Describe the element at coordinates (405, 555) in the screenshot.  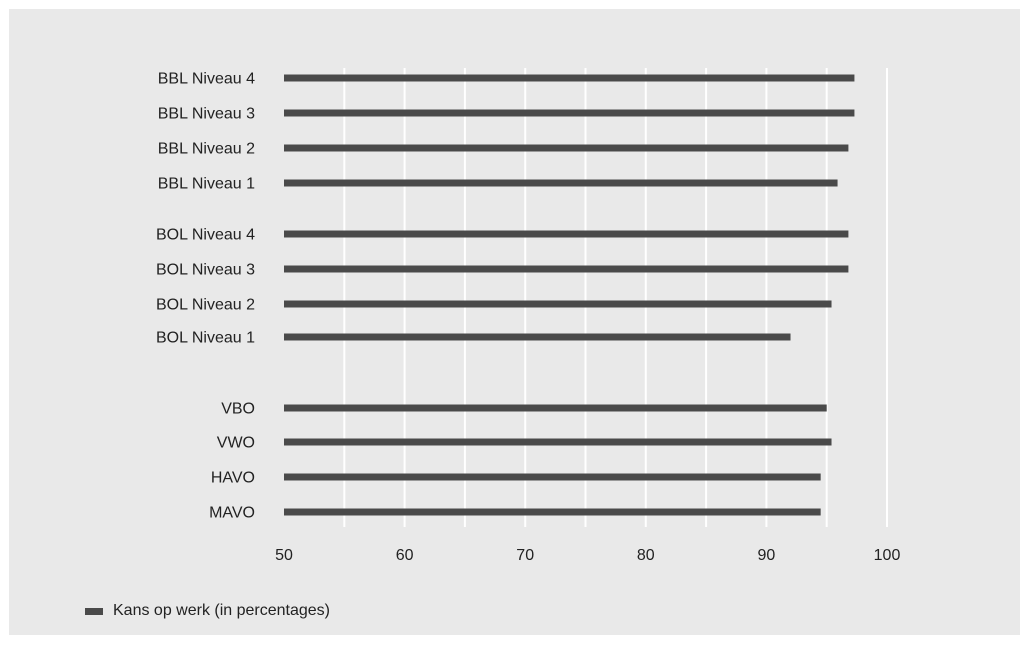
I see `x-tick-label: 60` at that location.